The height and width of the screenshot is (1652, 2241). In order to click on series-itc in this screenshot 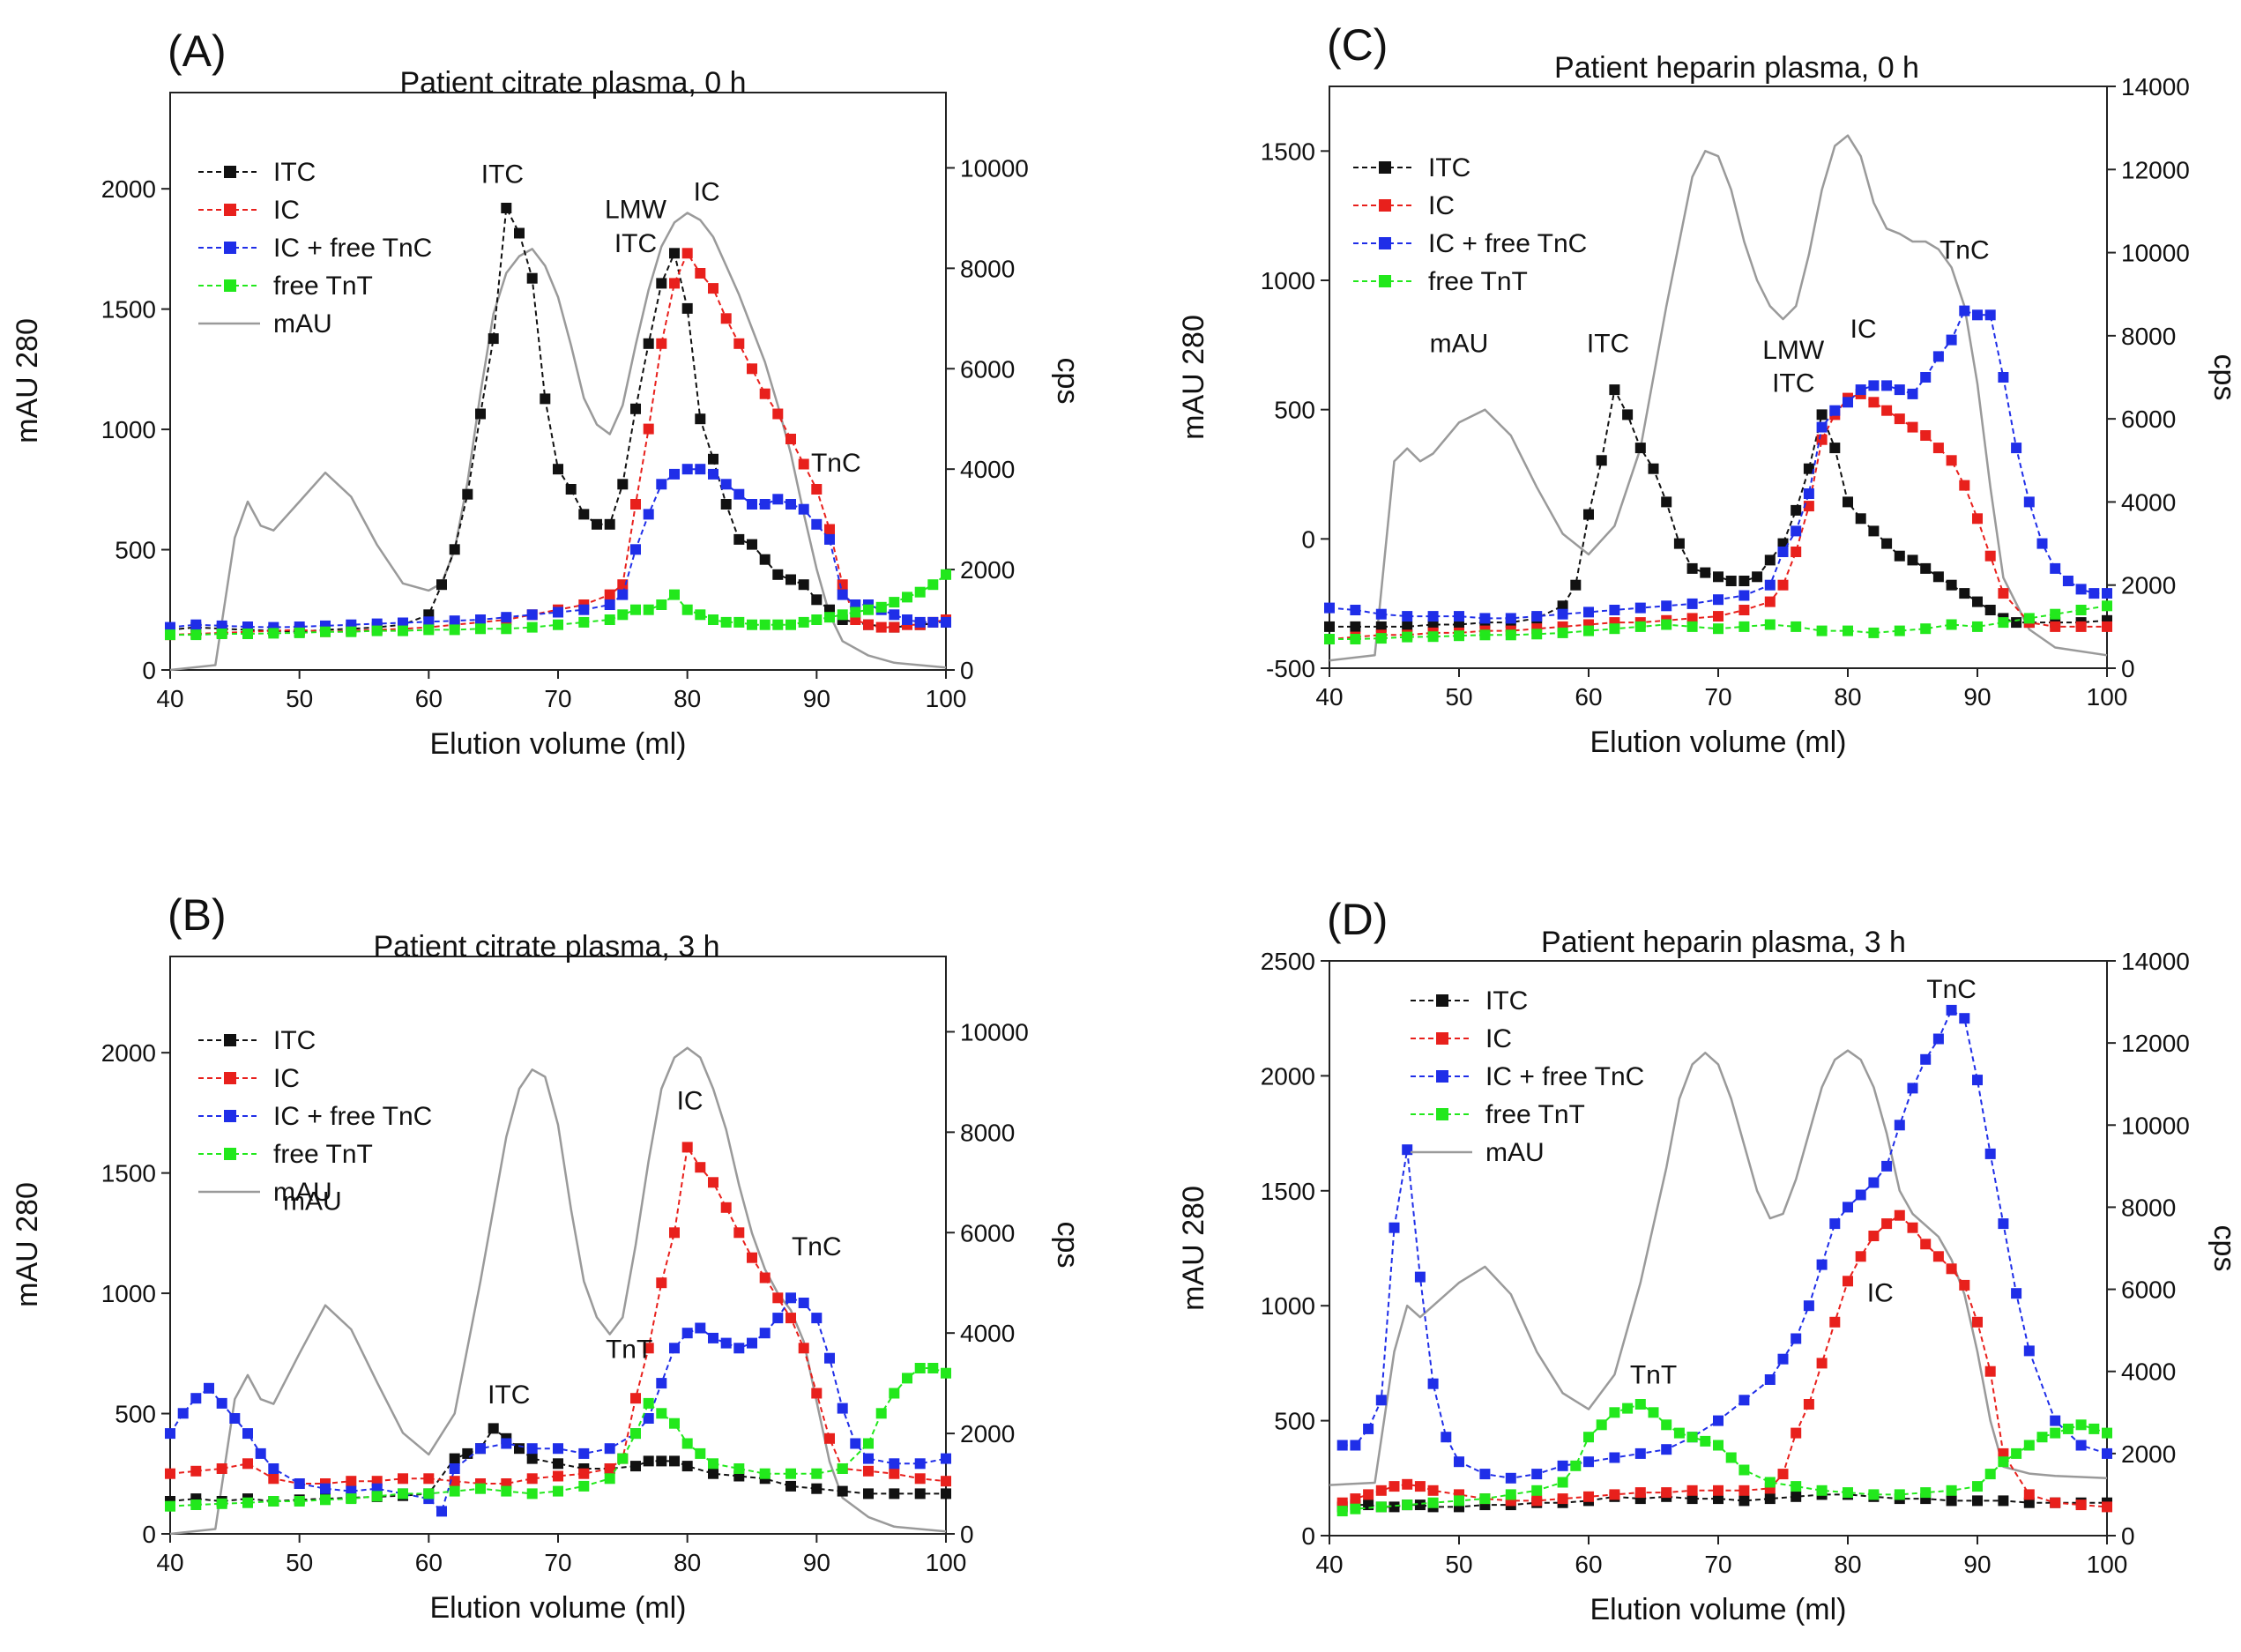, I will do `click(558, 420)`.